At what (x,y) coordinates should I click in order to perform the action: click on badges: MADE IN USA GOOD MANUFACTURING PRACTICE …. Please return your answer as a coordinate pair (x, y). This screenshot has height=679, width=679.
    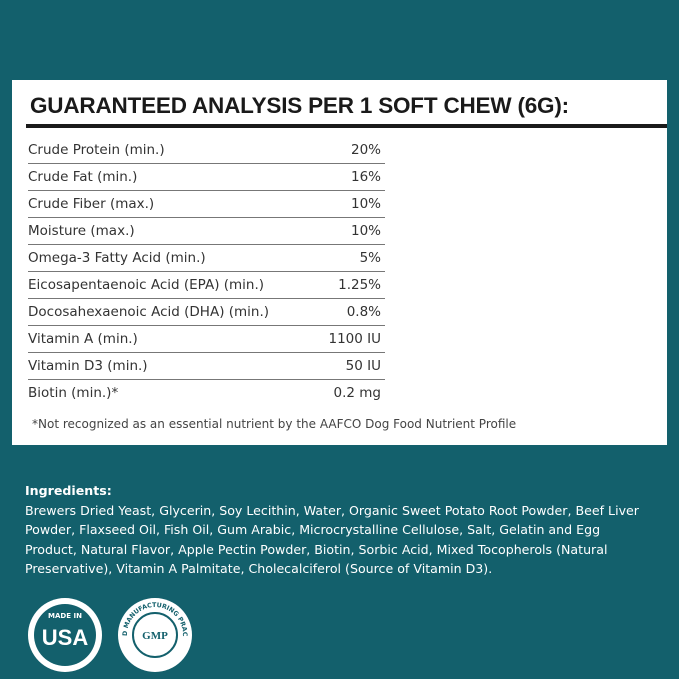
    Looking at the image, I should click on (96, 626).